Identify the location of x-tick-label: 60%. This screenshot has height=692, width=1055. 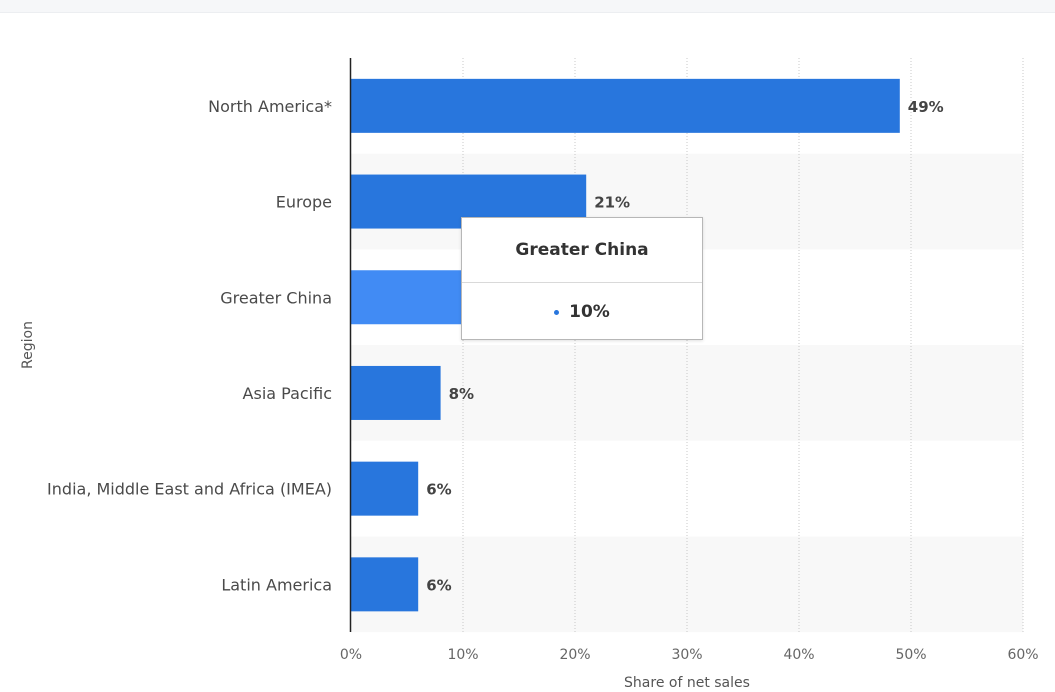
(1022, 655).